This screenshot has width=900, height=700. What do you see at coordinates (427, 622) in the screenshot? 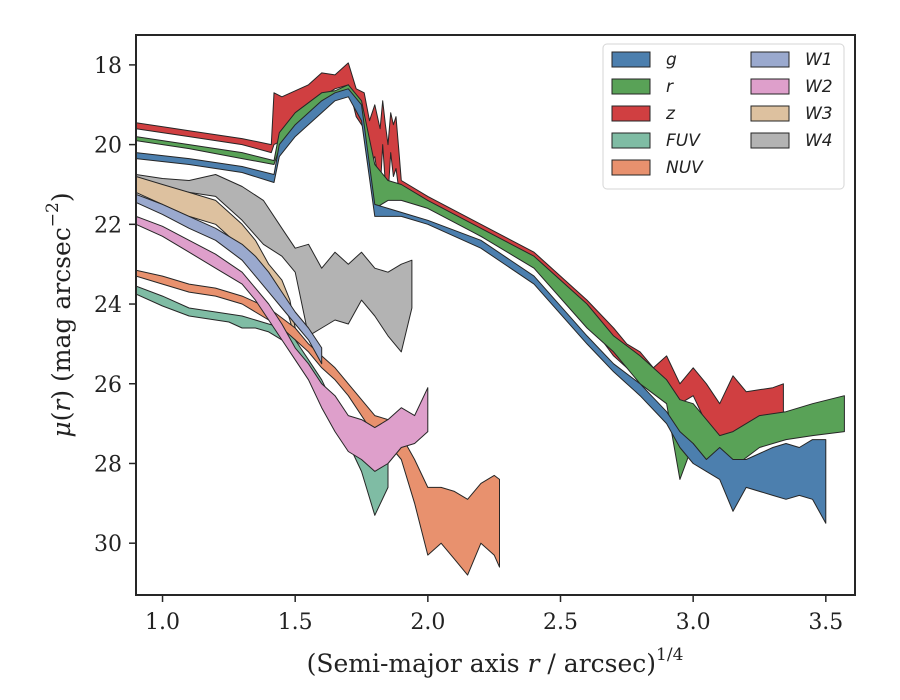
I see `x-tick-label: 2.0` at bounding box center [427, 622].